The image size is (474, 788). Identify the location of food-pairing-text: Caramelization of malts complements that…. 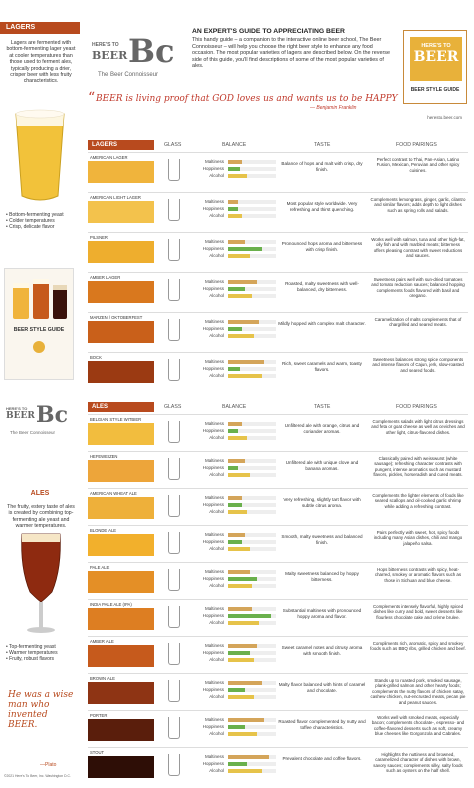
(418, 322).